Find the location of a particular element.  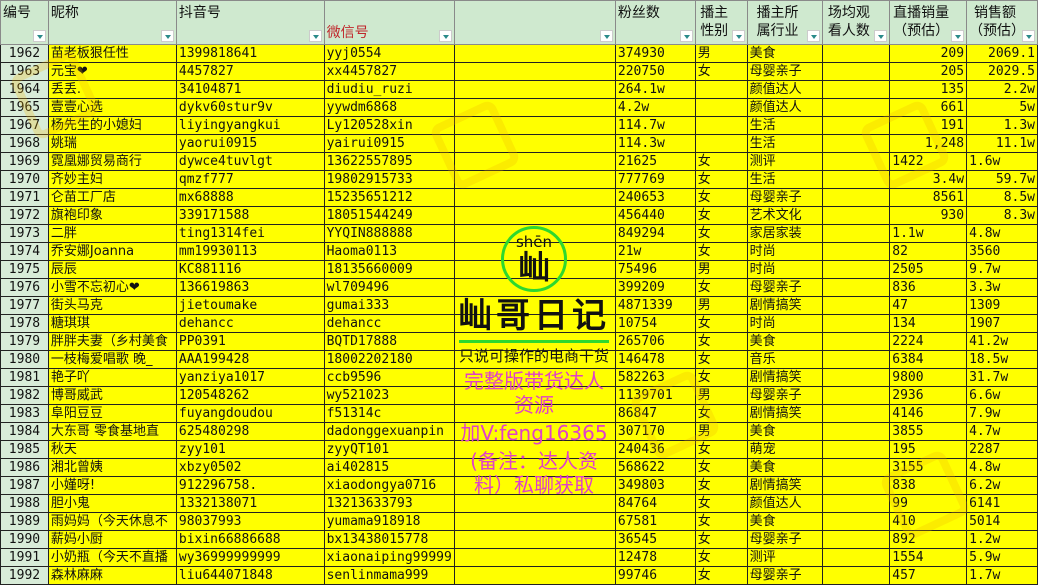

row-number: 1984 is located at coordinates (24, 431).